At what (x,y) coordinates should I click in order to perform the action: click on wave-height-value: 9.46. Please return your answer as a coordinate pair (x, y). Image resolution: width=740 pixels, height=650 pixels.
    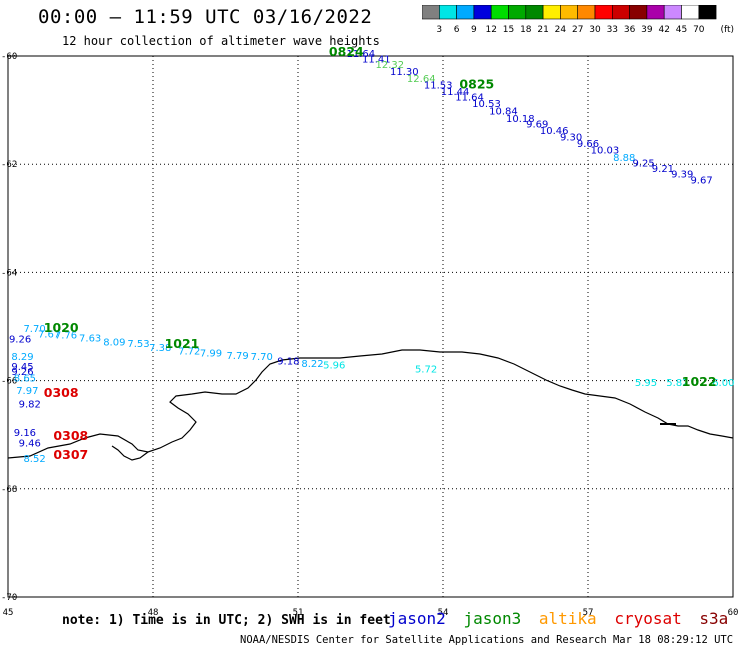
    Looking at the image, I should click on (30, 444).